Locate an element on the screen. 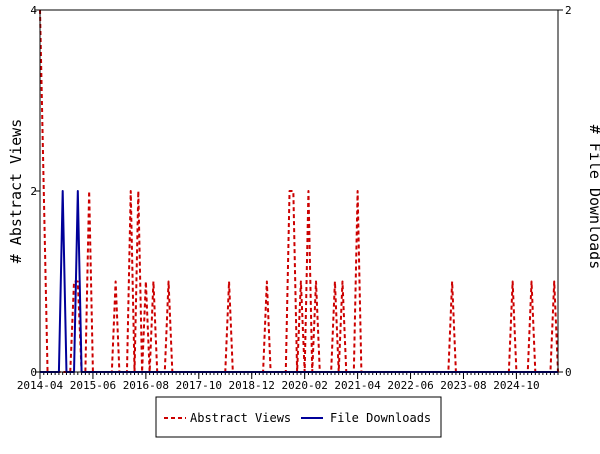 This screenshot has height=454, width=600. legend-box is located at coordinates (298, 417).